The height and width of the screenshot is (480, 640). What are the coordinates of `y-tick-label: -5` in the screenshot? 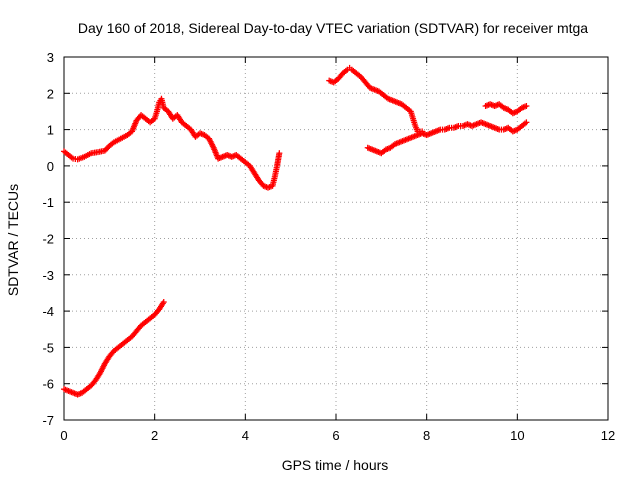 It's located at (48, 347).